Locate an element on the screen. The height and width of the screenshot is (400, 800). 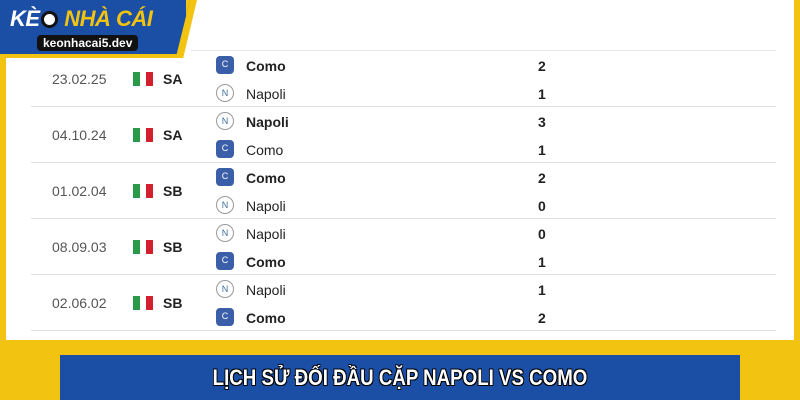
divider is located at coordinates (483, 50).